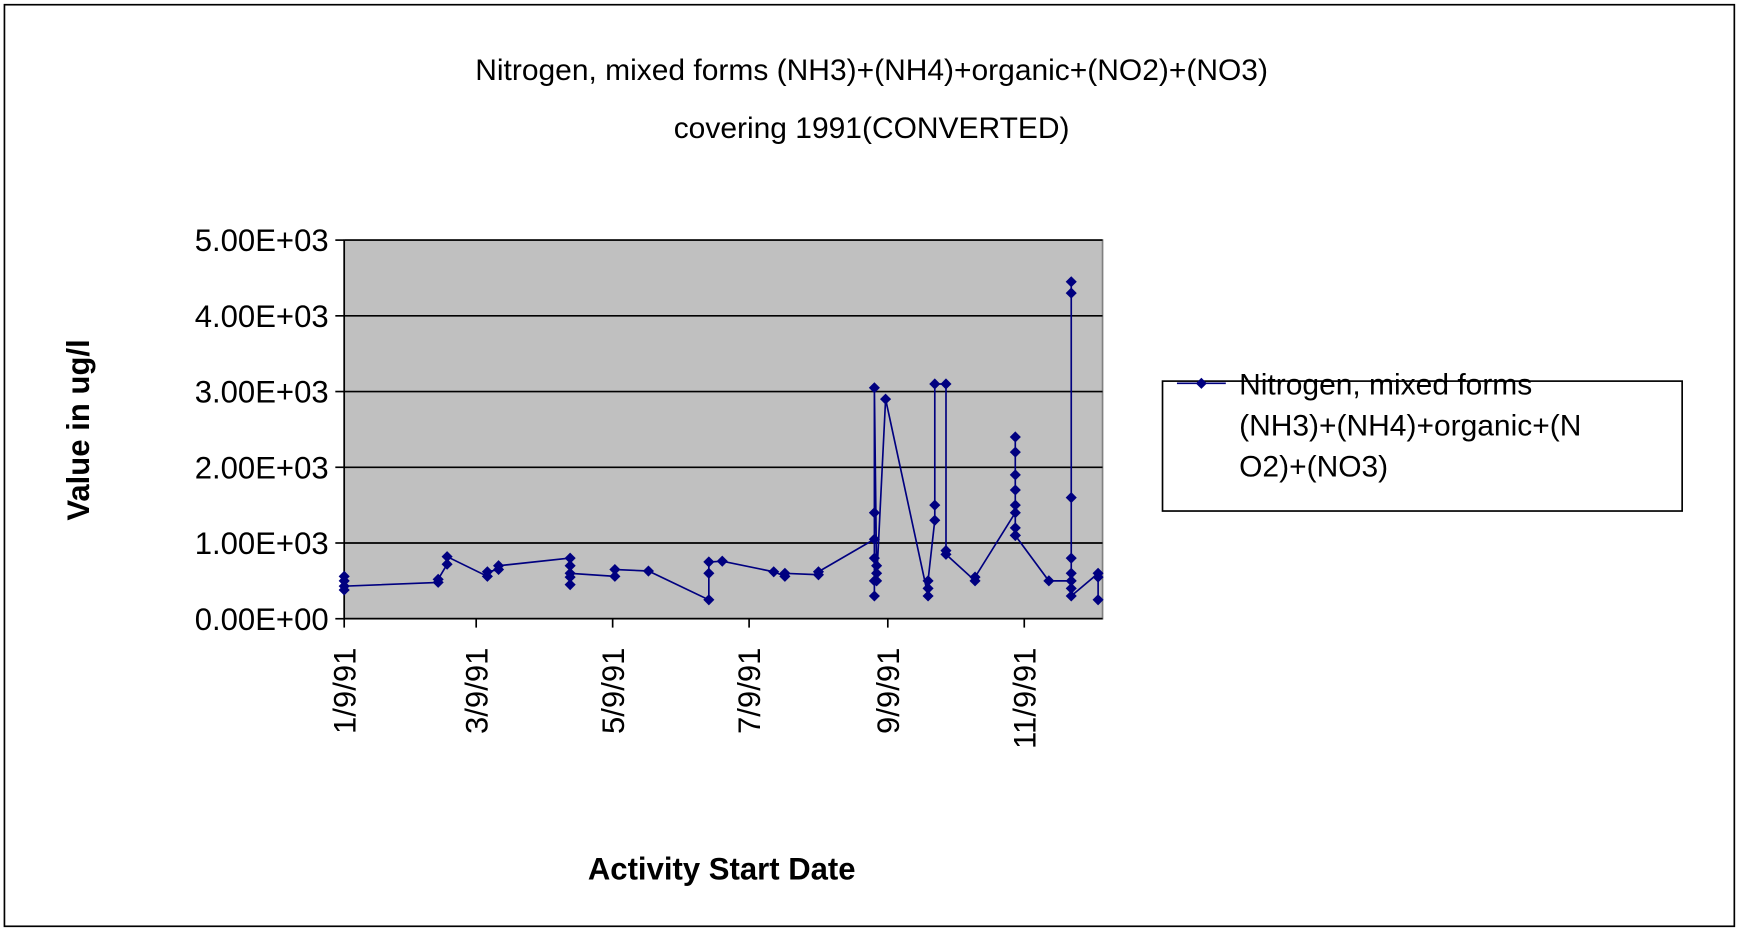 This screenshot has height=931, width=1741. I want to click on x-tick-label: 5/9/91, so click(613, 691).